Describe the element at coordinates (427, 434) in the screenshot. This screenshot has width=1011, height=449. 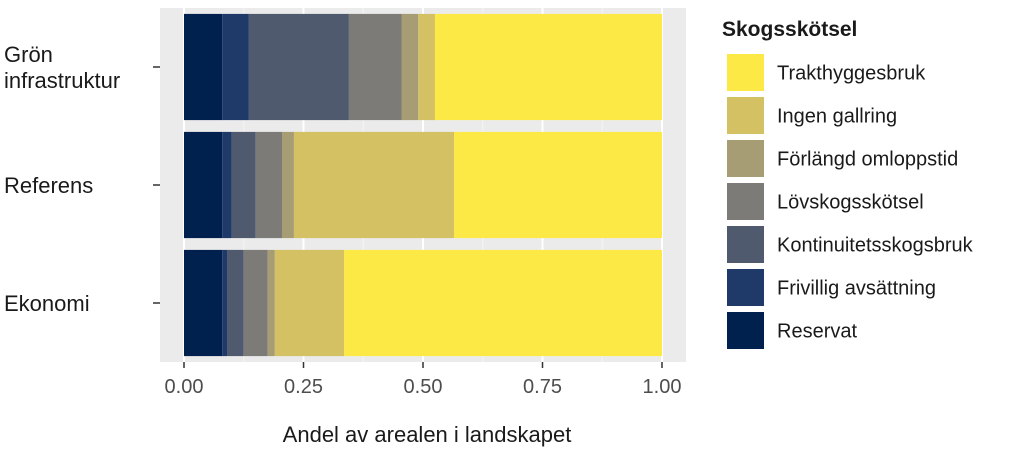
I see `x-axis-title: Andel av arealen i landskapet` at that location.